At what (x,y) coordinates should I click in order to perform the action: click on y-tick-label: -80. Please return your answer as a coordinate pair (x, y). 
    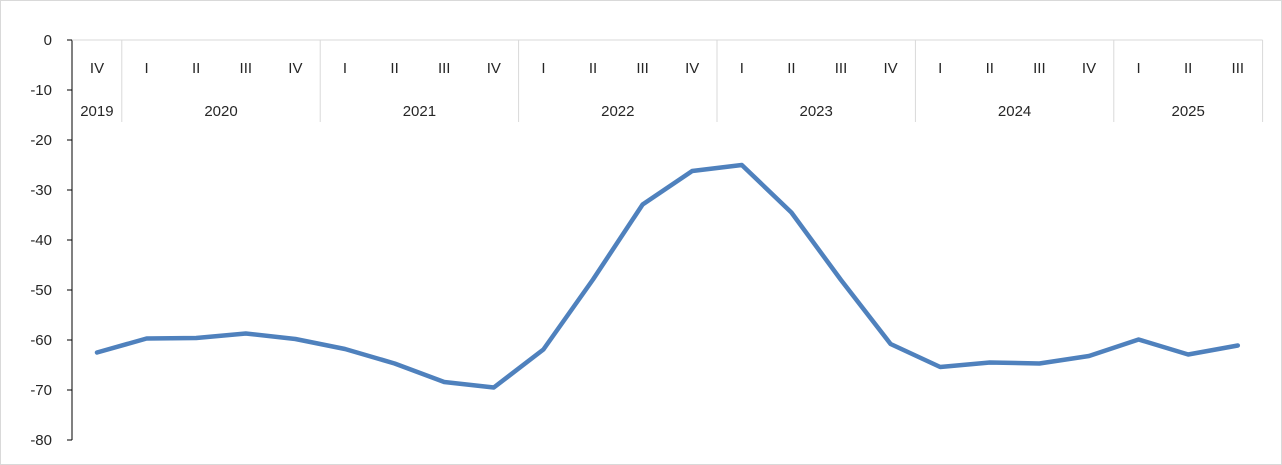
    Looking at the image, I should click on (41, 440).